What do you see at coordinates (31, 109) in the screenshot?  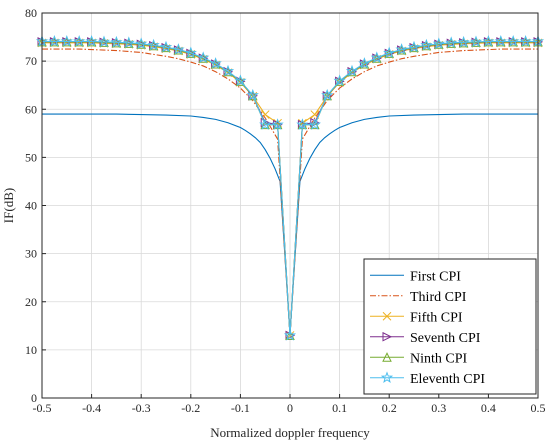 I see `y-tick-label: 60` at bounding box center [31, 109].